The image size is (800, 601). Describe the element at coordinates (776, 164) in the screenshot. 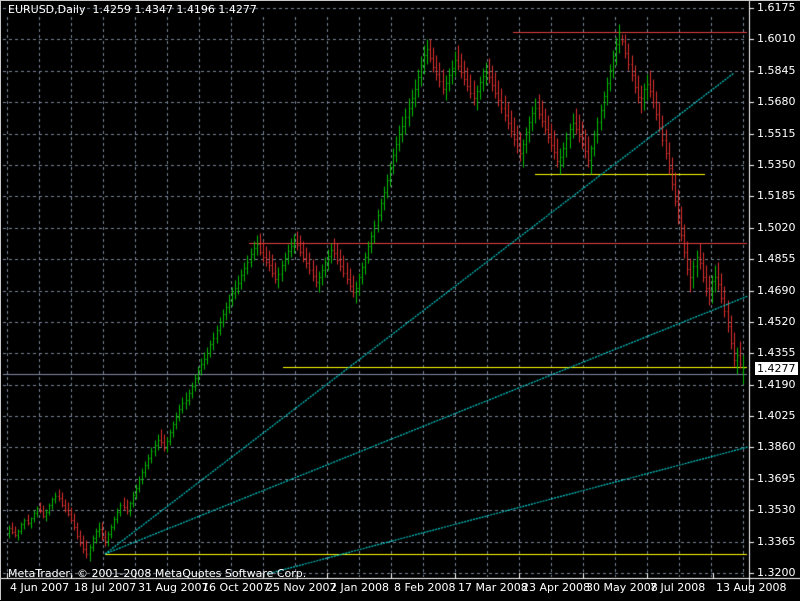

I see `y-axis-tick-label: 1.5350` at that location.